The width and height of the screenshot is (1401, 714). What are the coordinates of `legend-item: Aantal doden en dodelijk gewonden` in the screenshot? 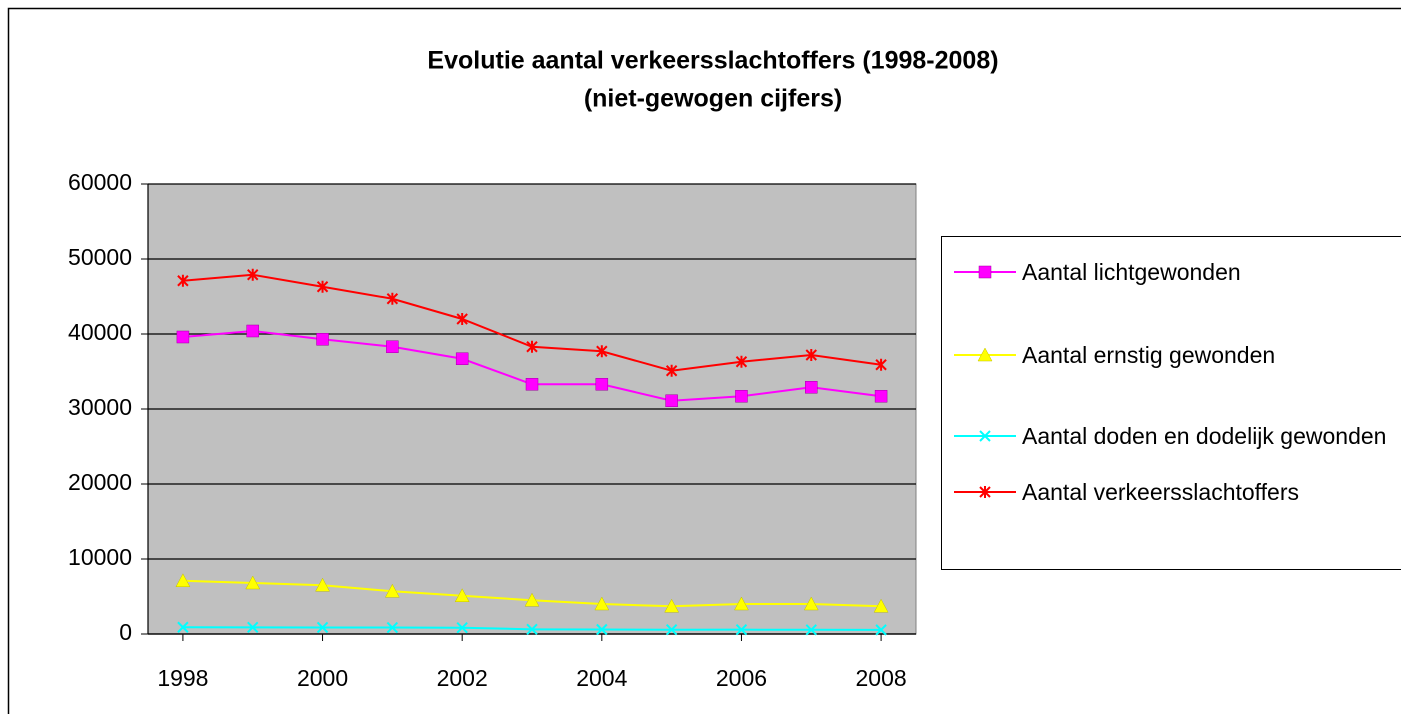 It's located at (1177, 436).